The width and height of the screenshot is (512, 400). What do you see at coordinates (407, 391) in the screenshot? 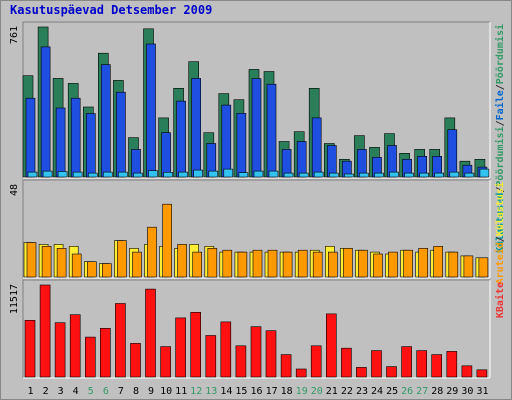
I see `x-tick-label: 26` at bounding box center [407, 391].